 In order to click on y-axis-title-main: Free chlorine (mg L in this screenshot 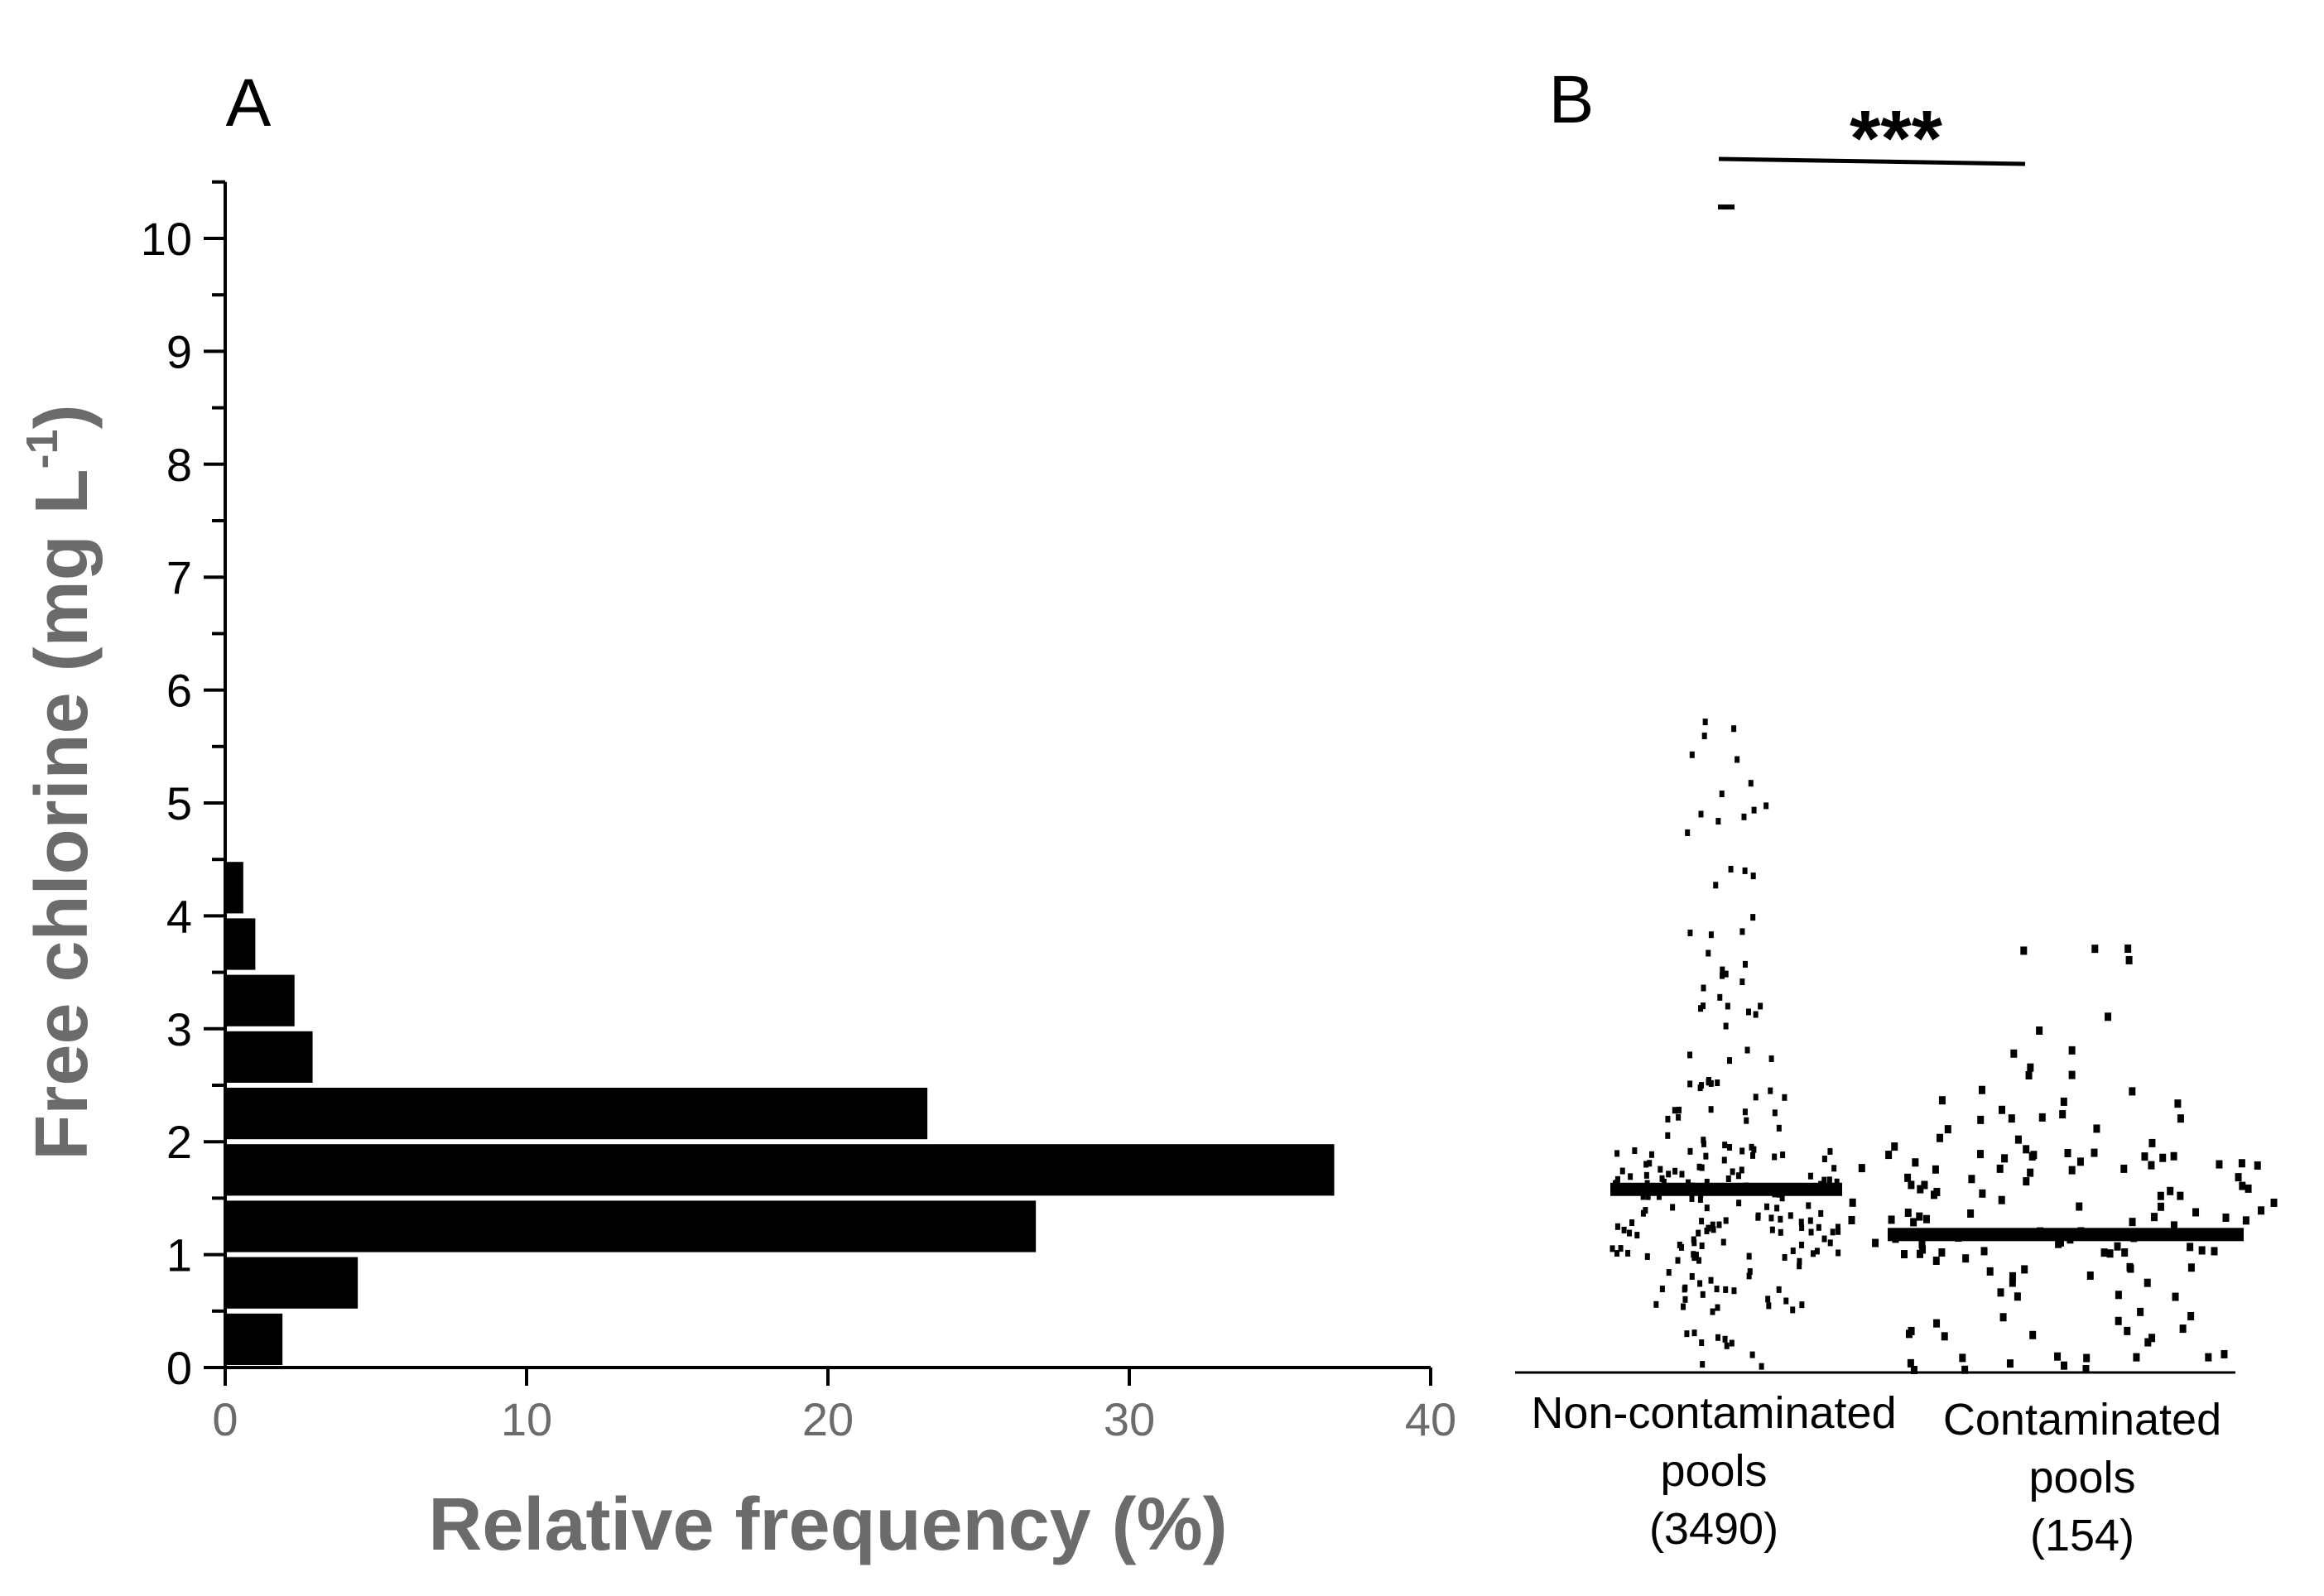, I will do `click(62, 814)`.